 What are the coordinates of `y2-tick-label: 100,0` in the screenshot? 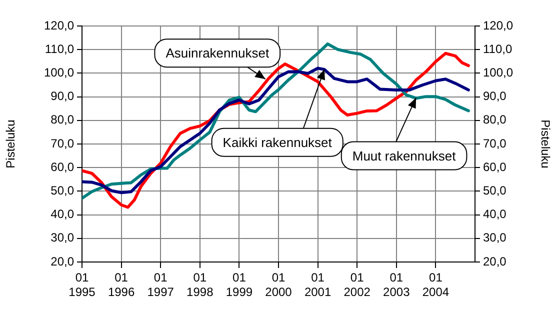 It's located at (498, 73).